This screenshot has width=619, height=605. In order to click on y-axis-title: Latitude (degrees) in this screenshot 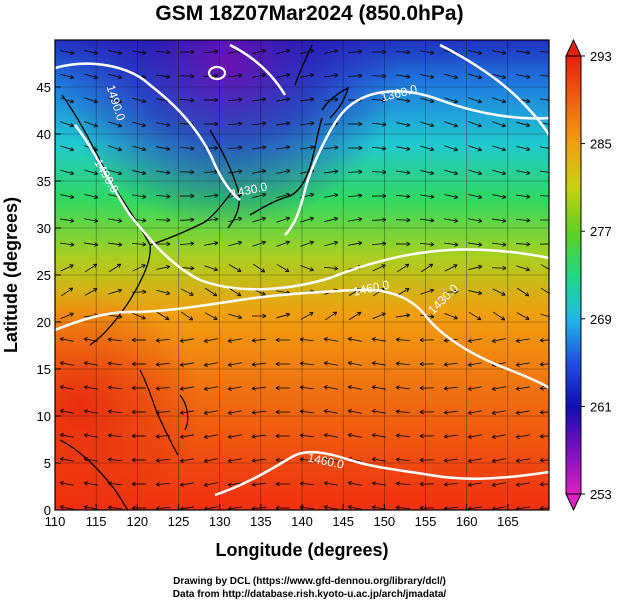, I will do `click(11, 275)`.